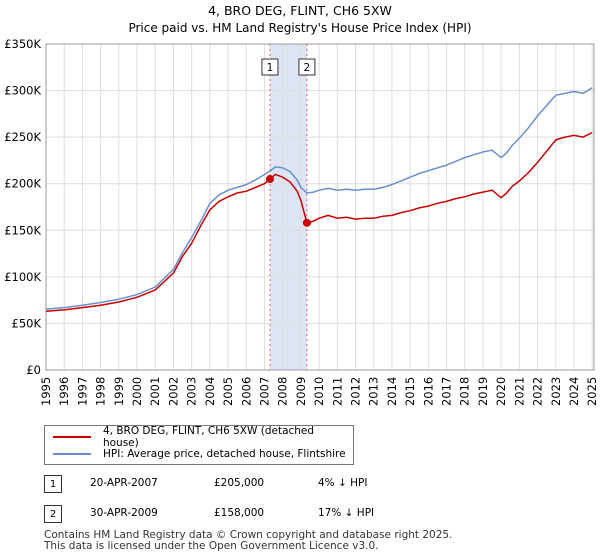  Describe the element at coordinates (22, 44) in the screenshot. I see `y-tick-label: £350K` at that location.